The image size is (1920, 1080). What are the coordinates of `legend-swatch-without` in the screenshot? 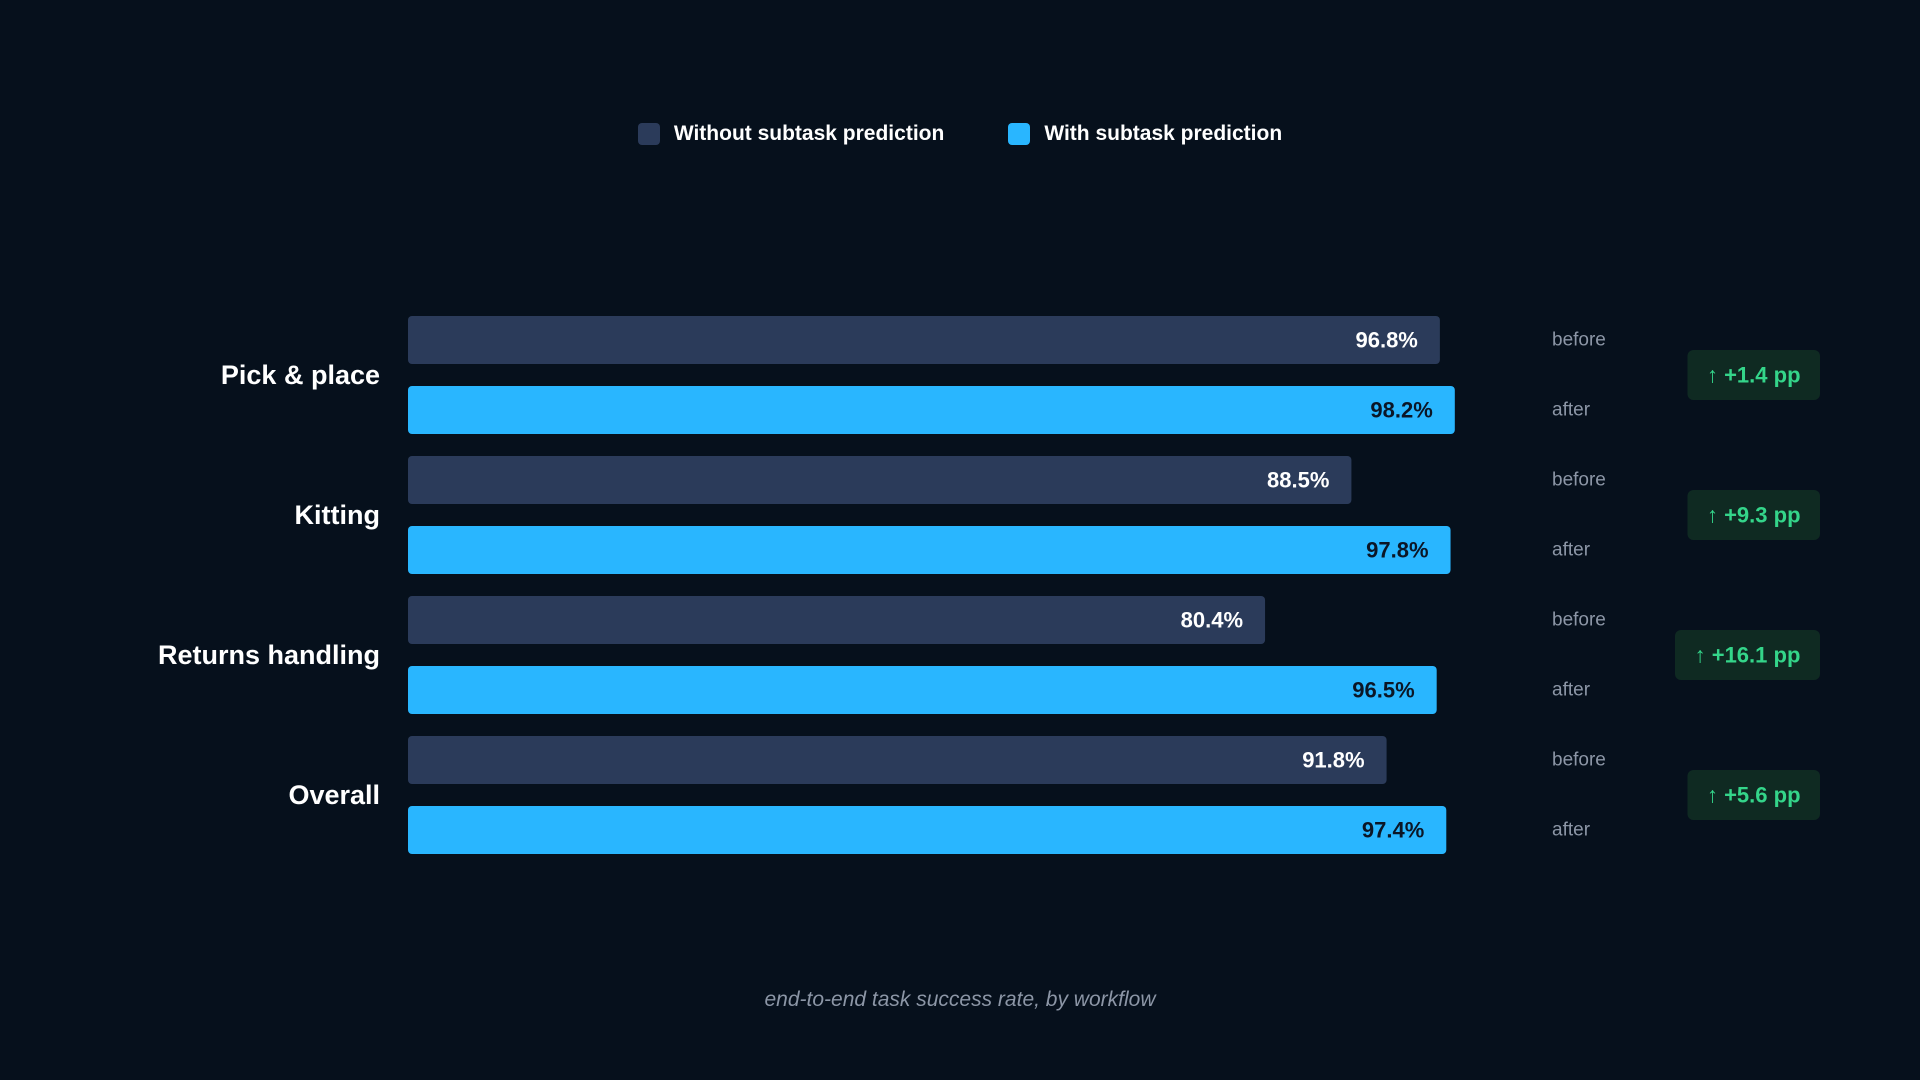 It's located at (648, 134).